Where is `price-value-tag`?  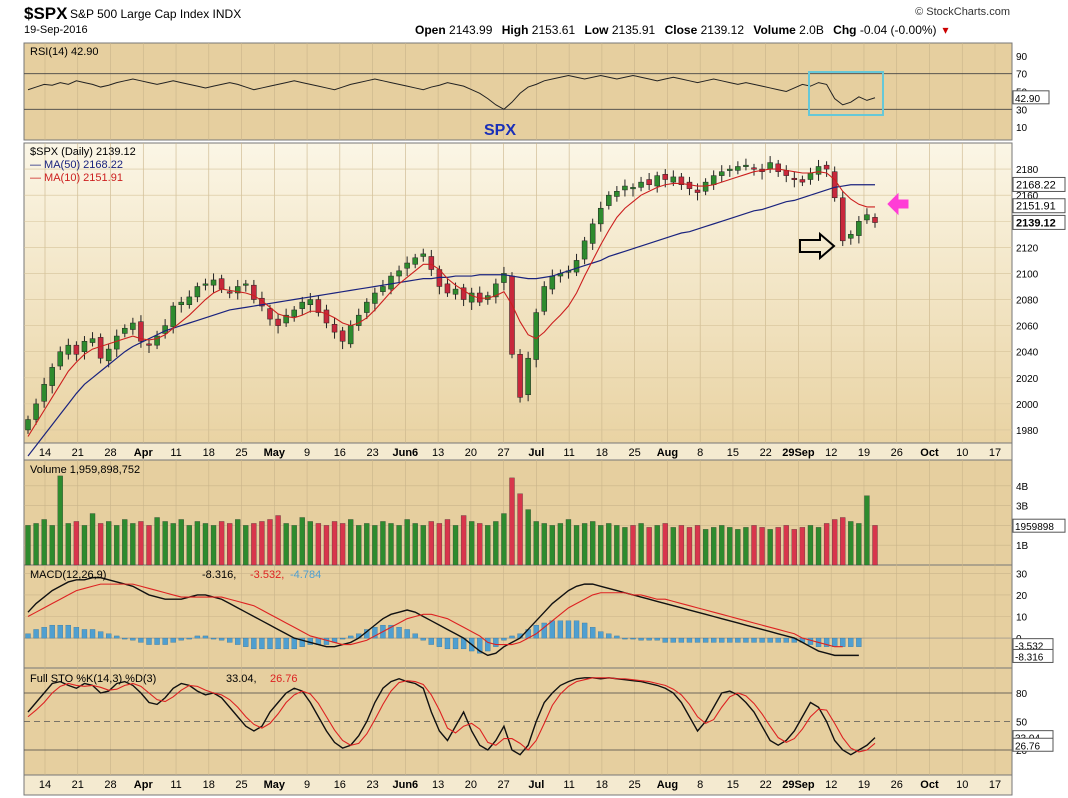
price-value-tag is located at coordinates (1039, 222).